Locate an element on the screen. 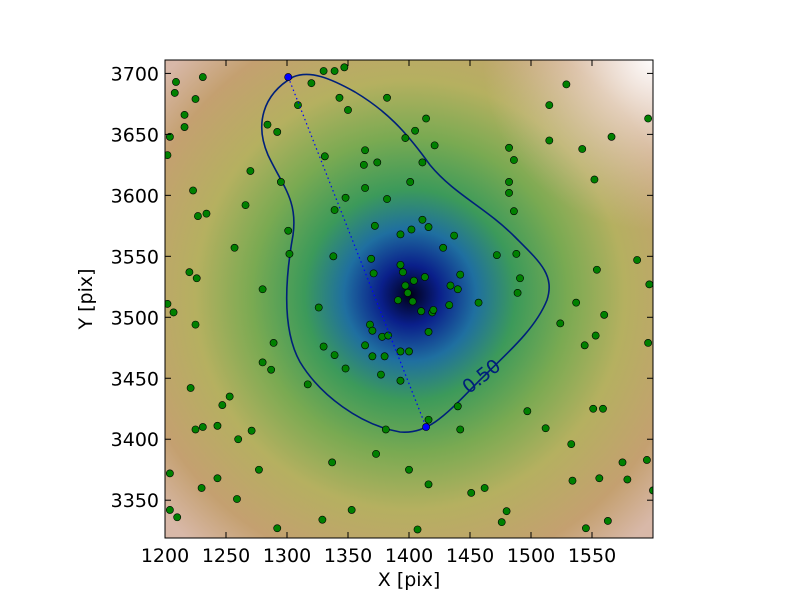 The image size is (800, 604). y-tick-label: 3700 is located at coordinates (135, 74).